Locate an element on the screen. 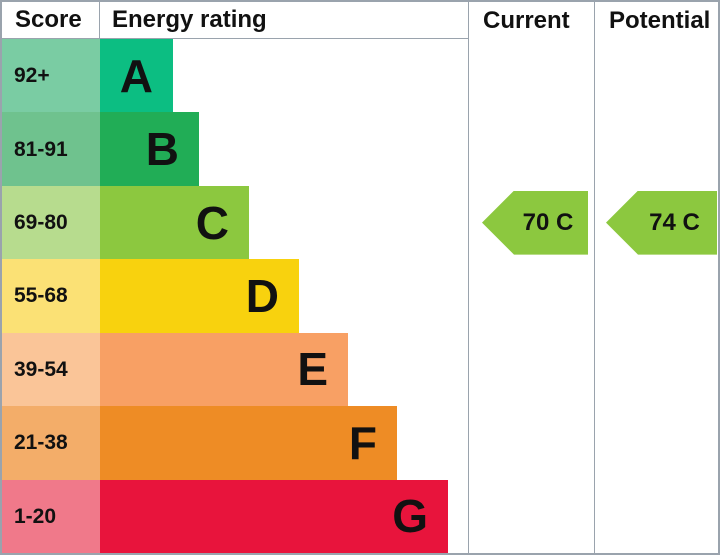 The width and height of the screenshot is (720, 555). bar-cell-a: A is located at coordinates (284, 76).